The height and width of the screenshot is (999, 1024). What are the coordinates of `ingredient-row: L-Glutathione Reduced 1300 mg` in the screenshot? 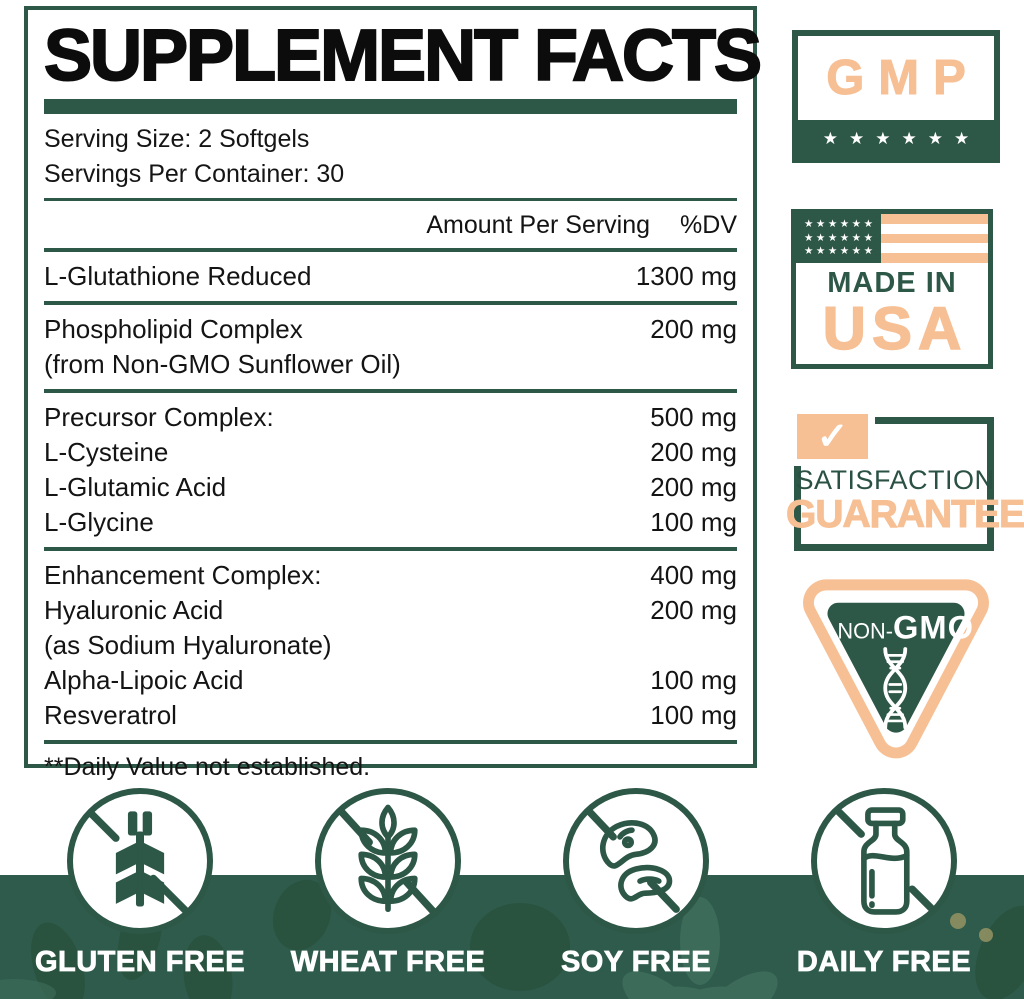 It's located at (390, 276).